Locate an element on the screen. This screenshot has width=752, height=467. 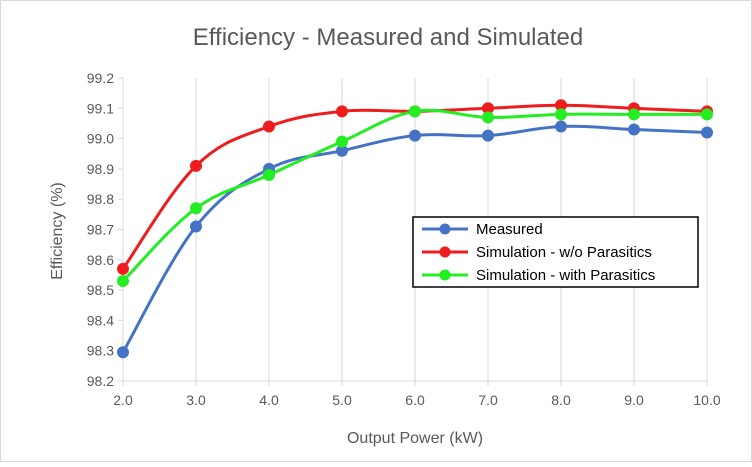
legend-marker-measured is located at coordinates (445, 229).